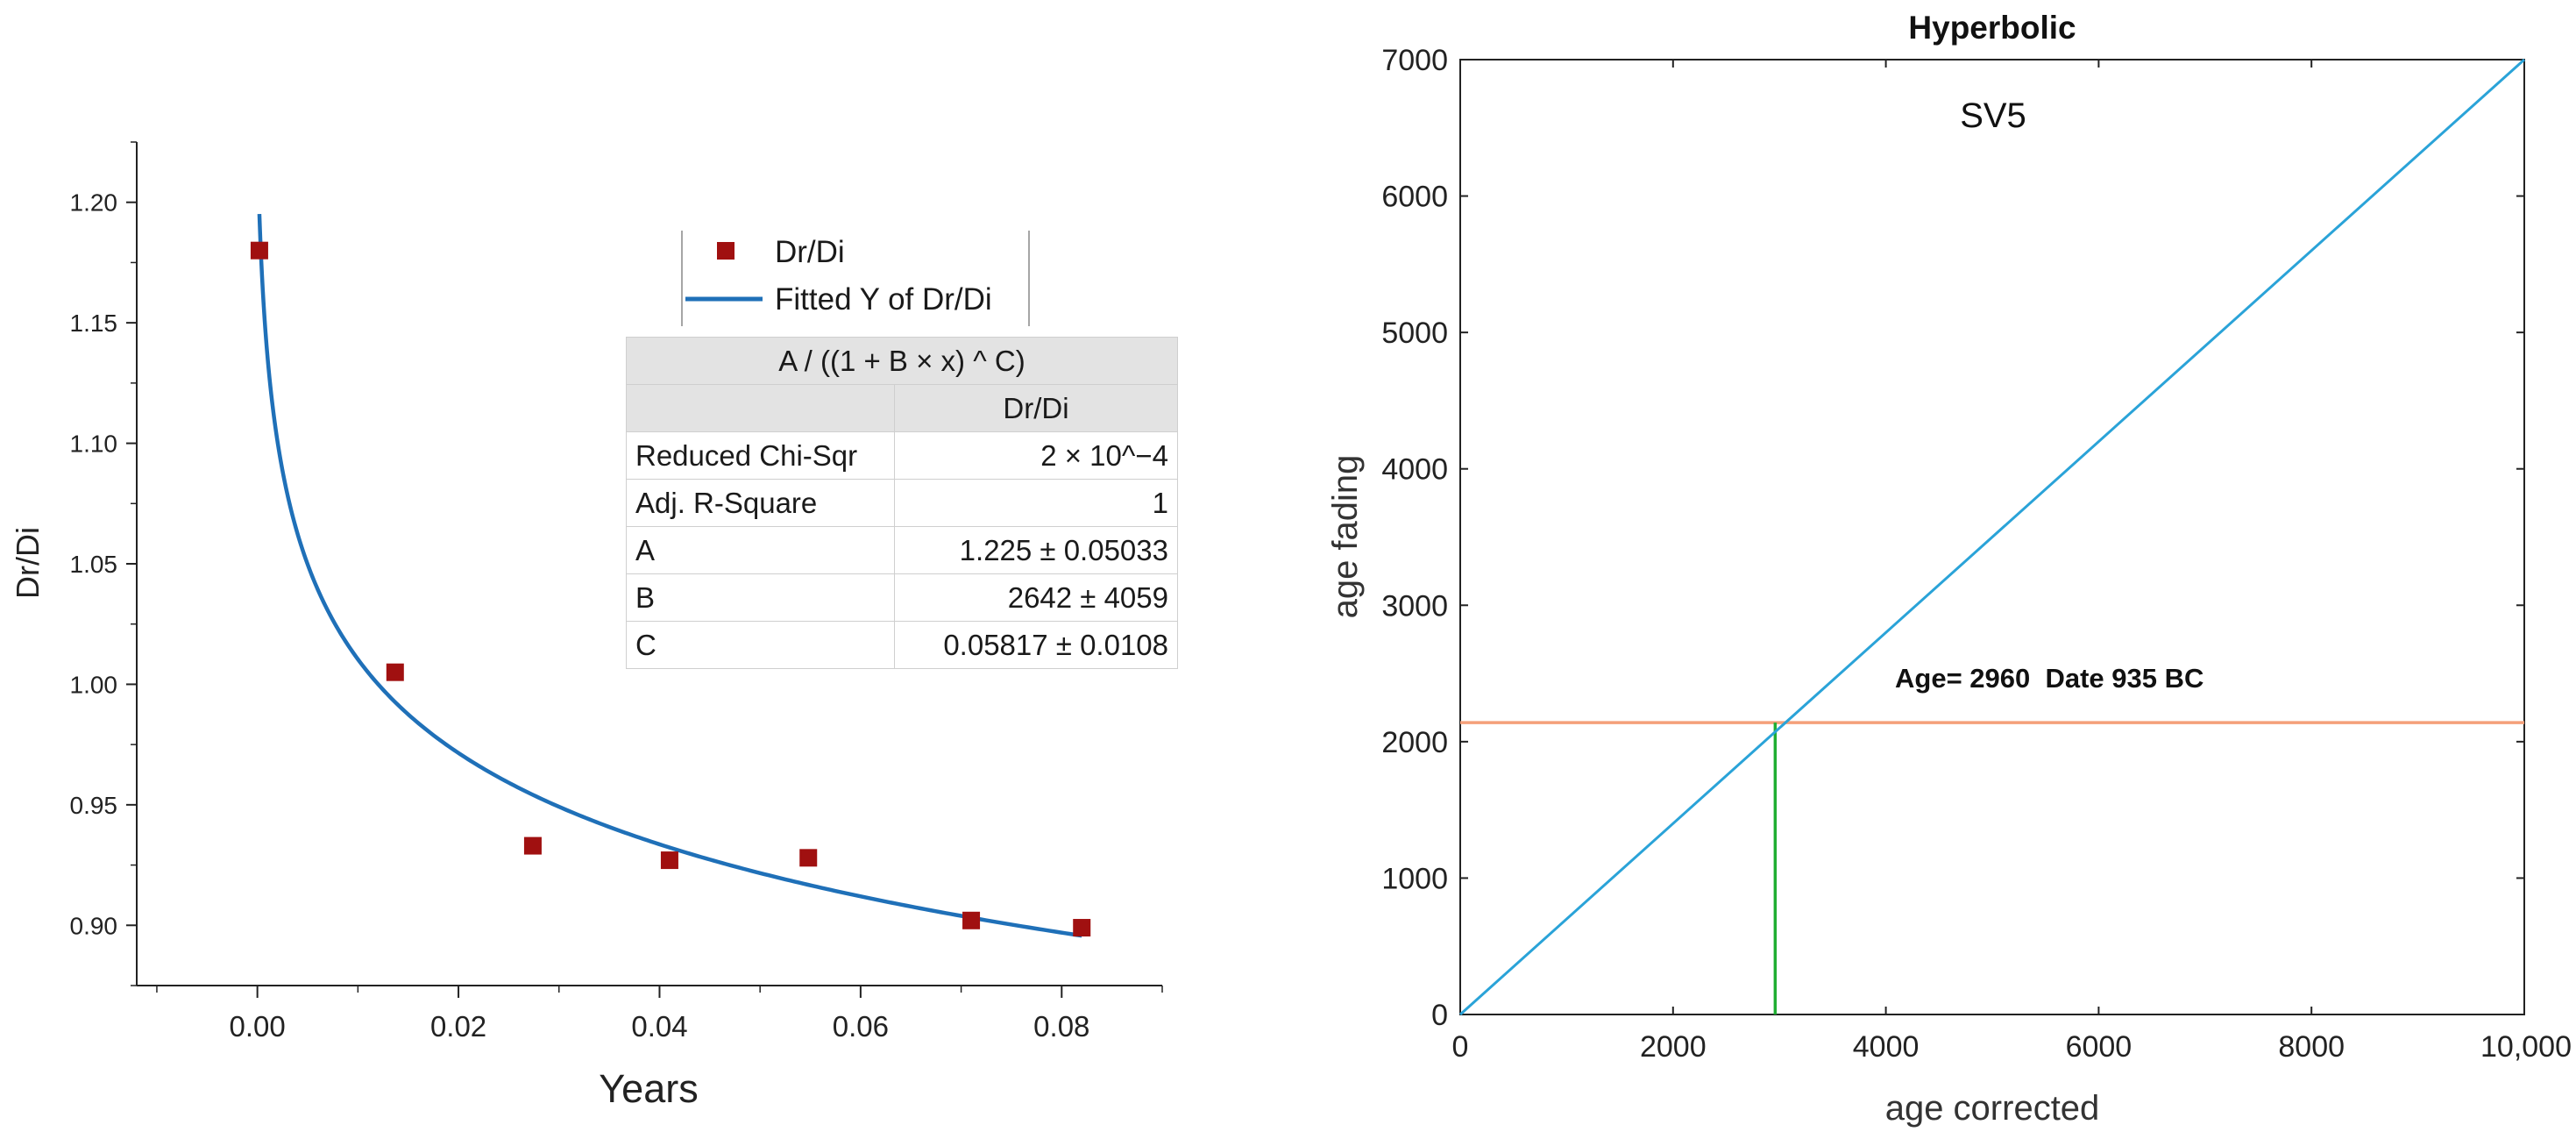  I want to click on y-tick-label: 2000, so click(1414, 742).